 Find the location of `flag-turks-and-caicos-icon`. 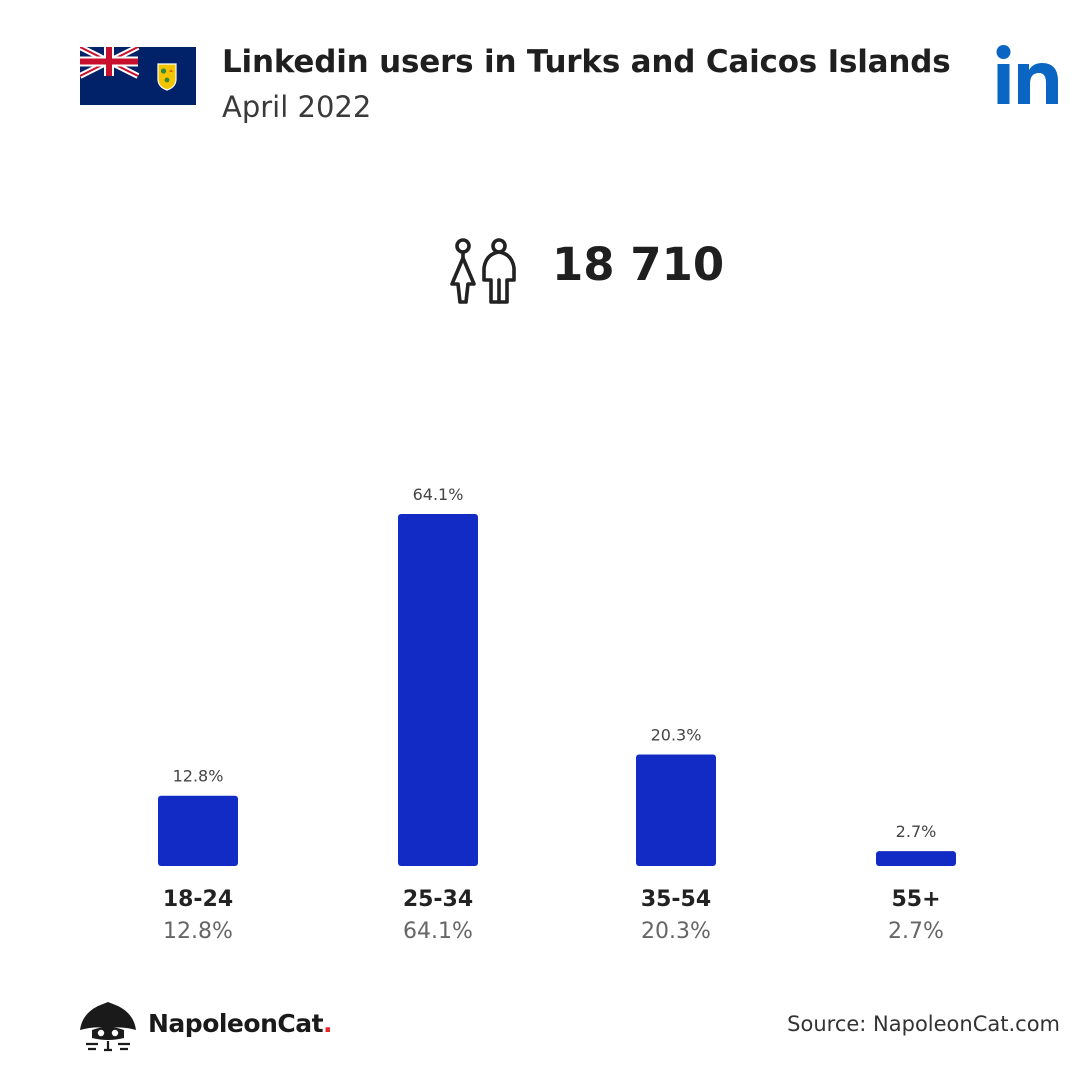

flag-turks-and-caicos-icon is located at coordinates (138, 76).